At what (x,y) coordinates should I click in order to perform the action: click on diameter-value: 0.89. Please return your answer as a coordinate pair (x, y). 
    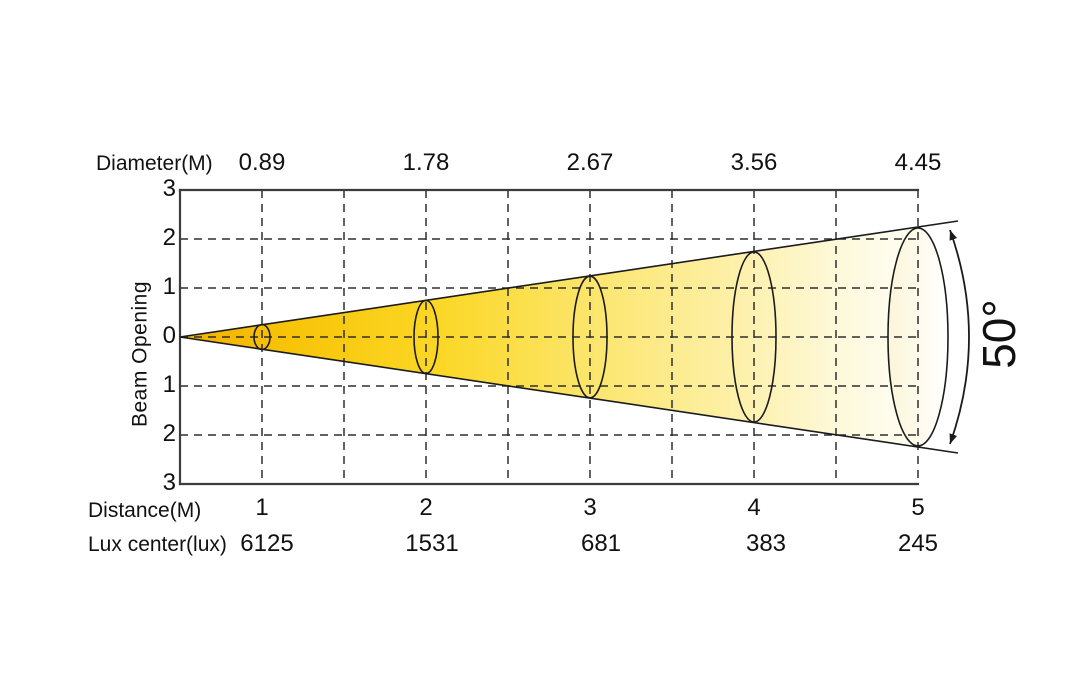
    Looking at the image, I should click on (262, 162).